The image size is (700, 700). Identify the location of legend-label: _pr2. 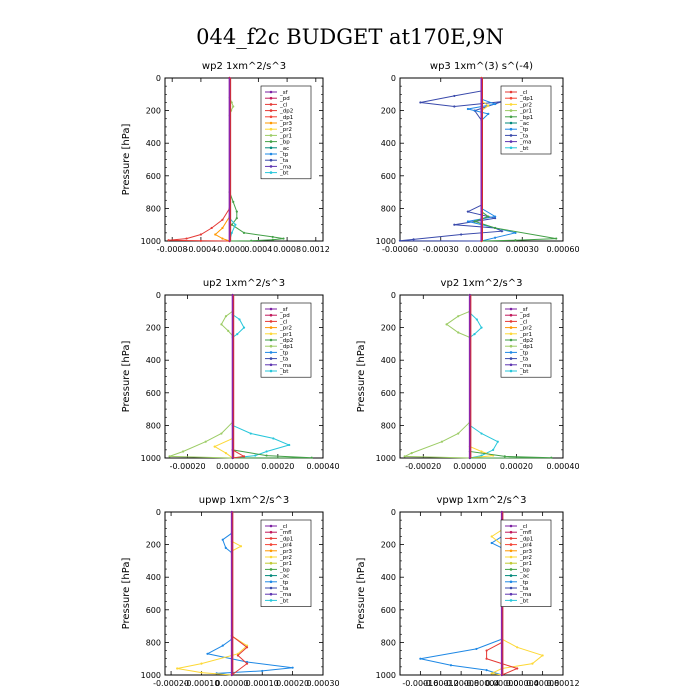
(285, 130).